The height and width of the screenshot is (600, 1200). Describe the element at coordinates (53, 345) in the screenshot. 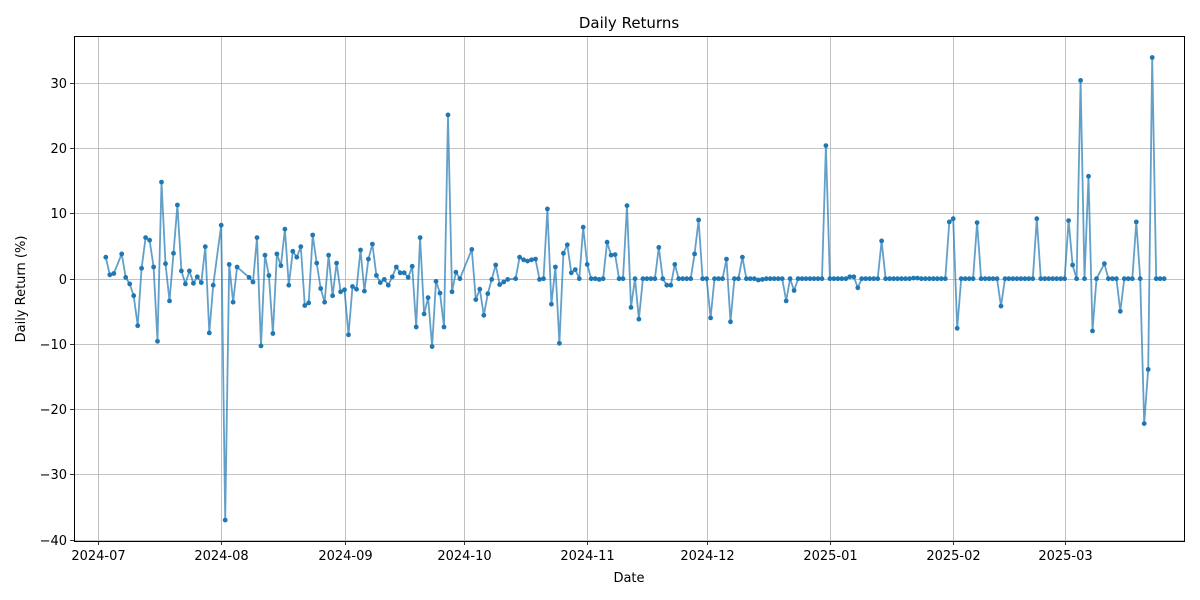

I see `y-tick-label: −10` at that location.